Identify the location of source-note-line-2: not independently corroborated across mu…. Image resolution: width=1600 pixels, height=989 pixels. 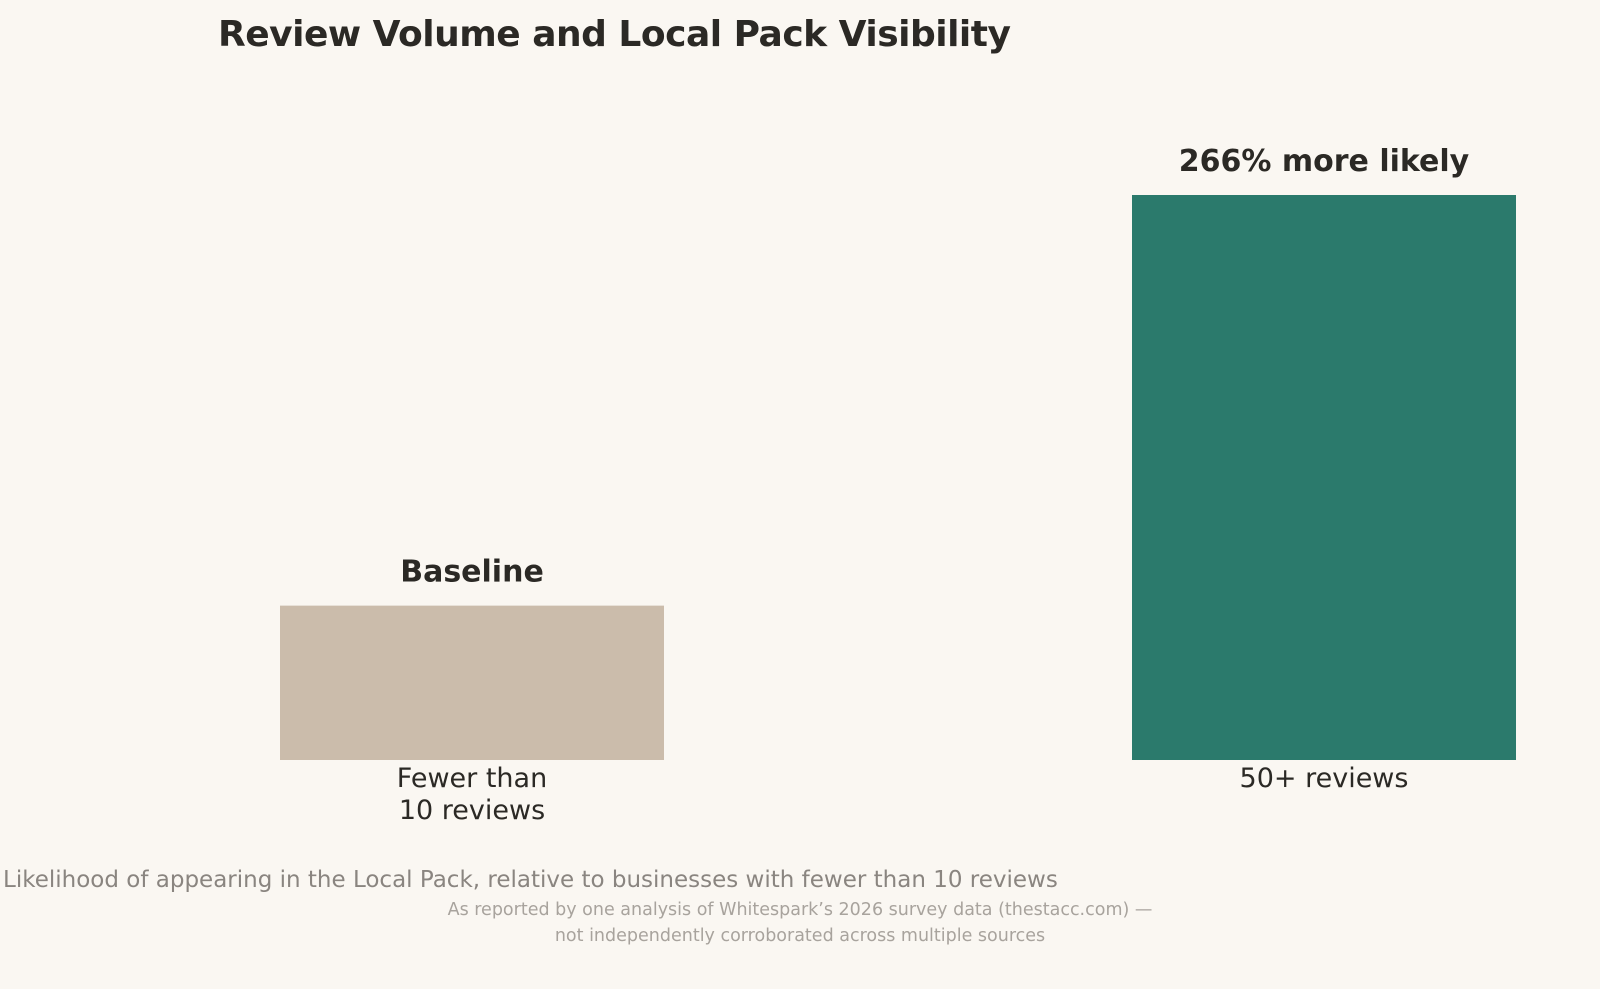
(800, 936).